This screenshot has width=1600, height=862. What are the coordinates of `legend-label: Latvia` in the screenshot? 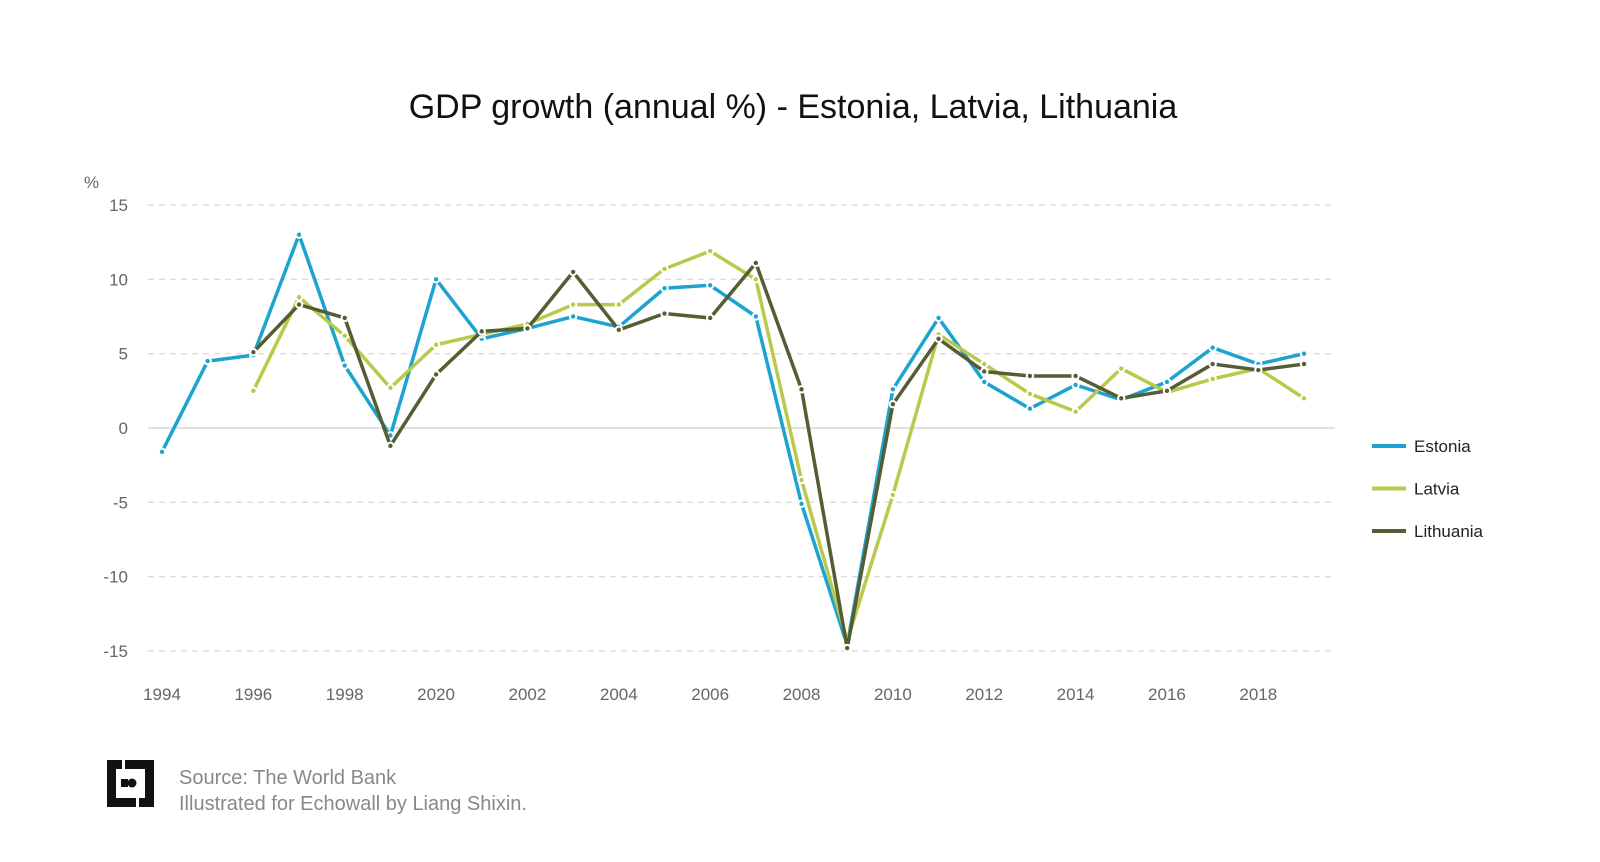 It's located at (1437, 489).